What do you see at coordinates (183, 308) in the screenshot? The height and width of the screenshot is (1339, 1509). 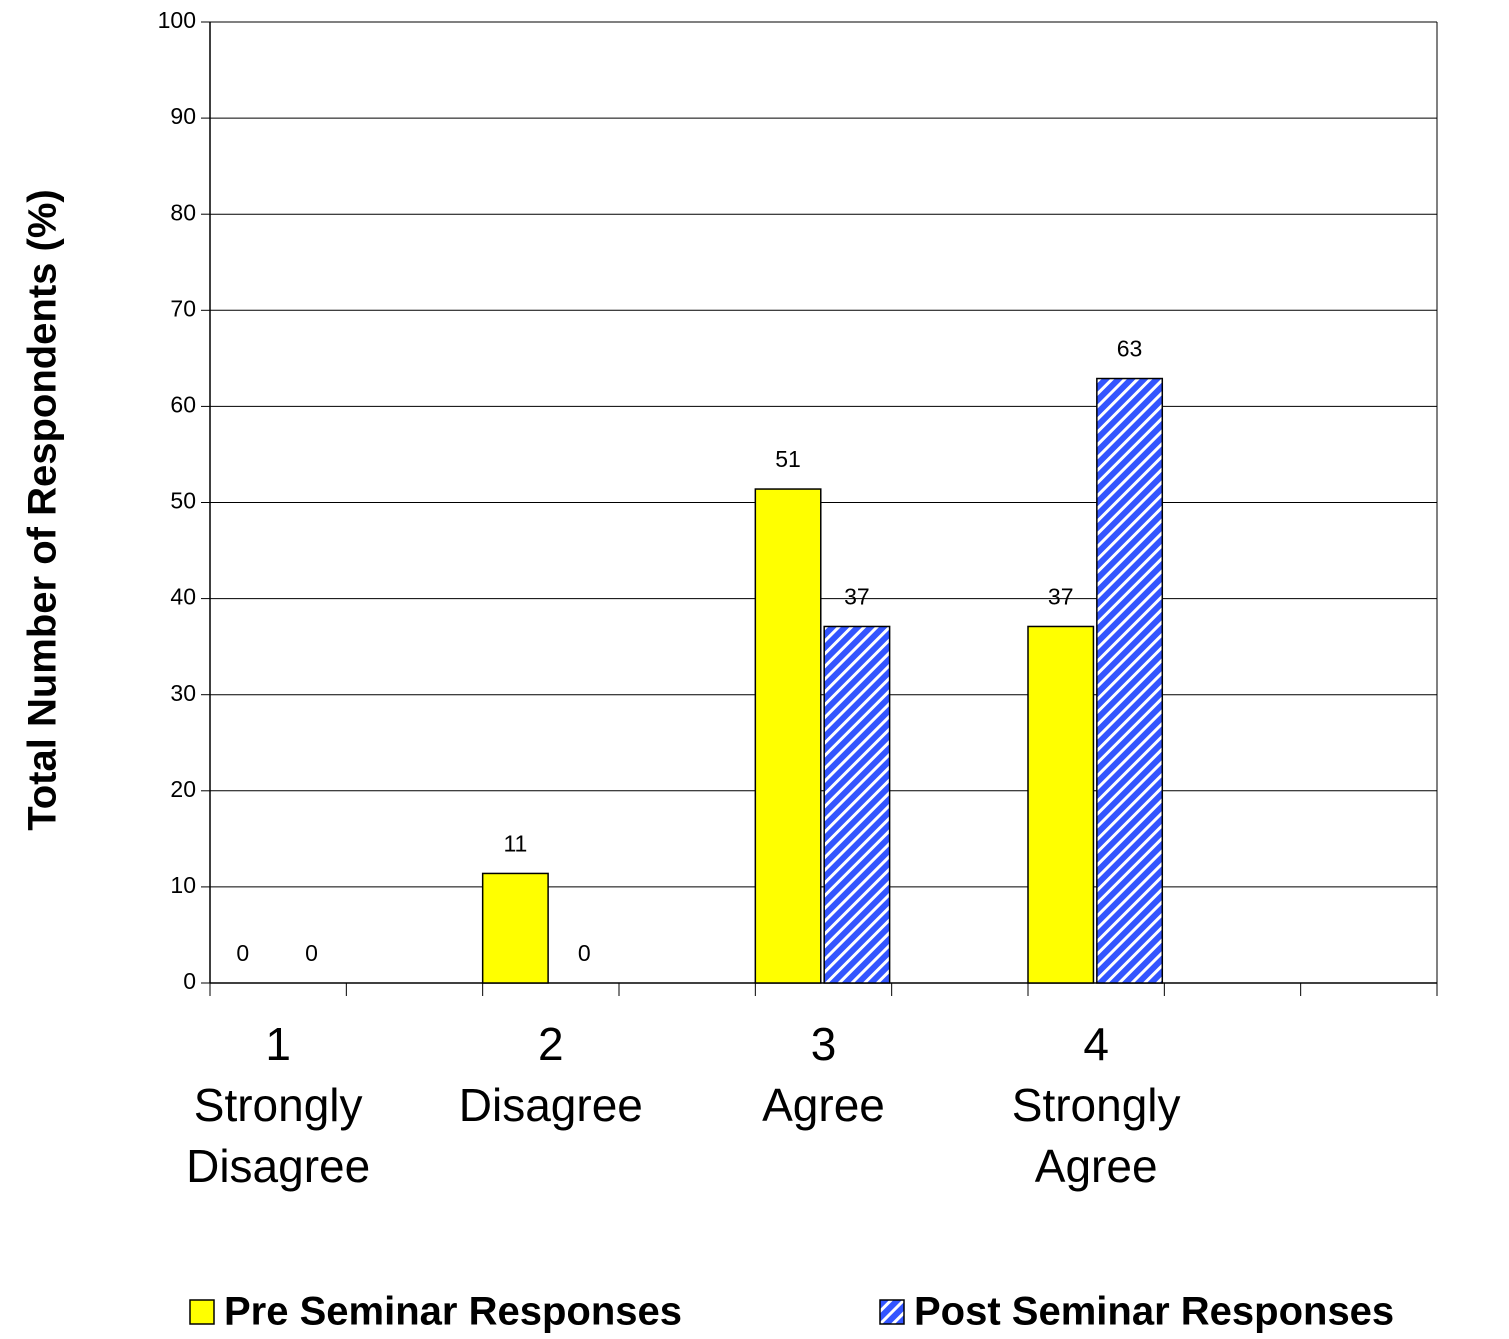 I see `y-tick-label: 70` at bounding box center [183, 308].